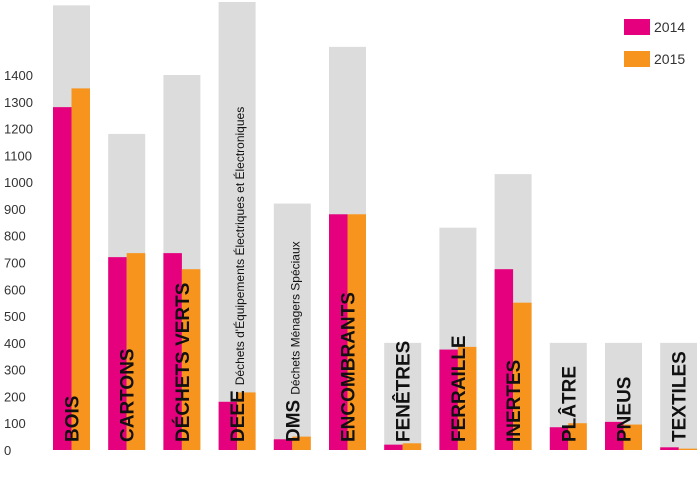  I want to click on category-label: FENÊTRES, so click(404, 391).